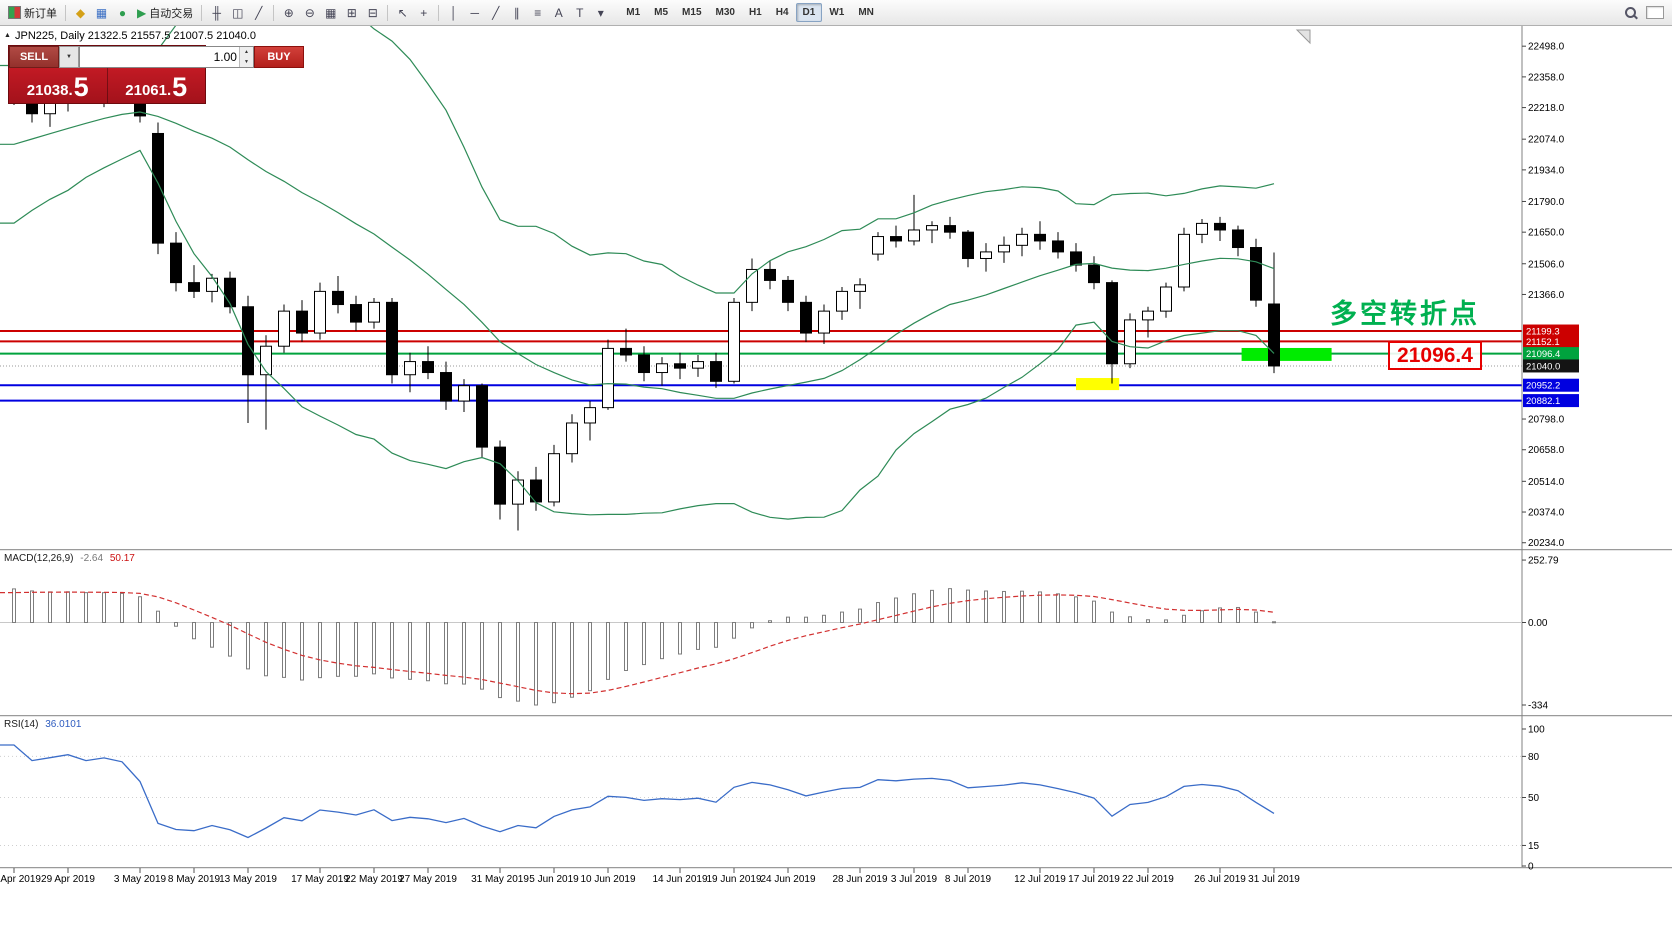  I want to click on svg-text: 21506.0, so click(1546, 264).